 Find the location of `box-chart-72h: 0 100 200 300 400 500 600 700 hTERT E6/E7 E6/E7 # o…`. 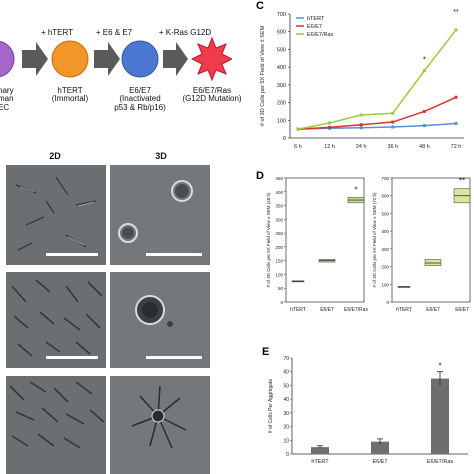

box-chart-72h: 0 100 200 300 400 500 600 700 hTERT E6/E7 E6/E7 # o… is located at coordinates (421, 244).